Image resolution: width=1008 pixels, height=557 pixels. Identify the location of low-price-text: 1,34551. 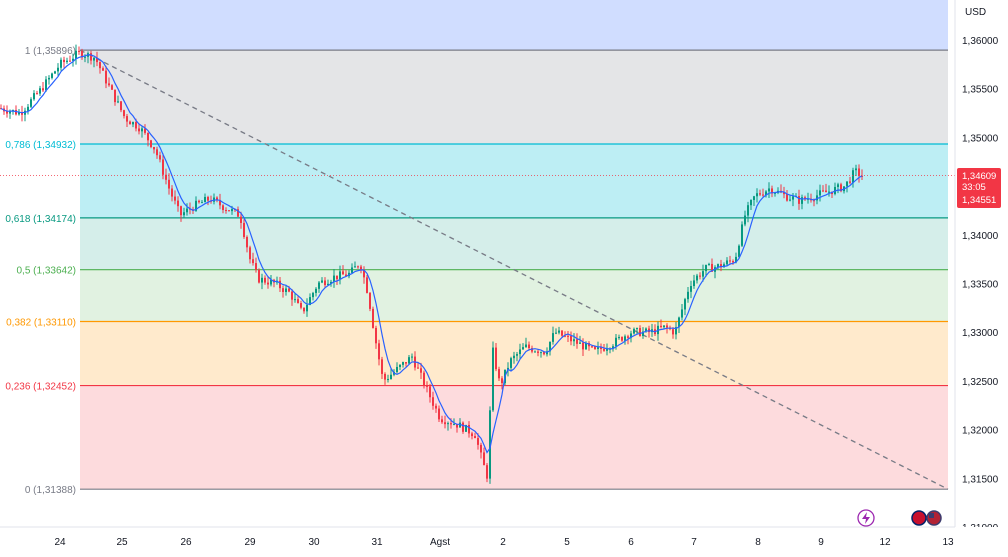
(979, 200).